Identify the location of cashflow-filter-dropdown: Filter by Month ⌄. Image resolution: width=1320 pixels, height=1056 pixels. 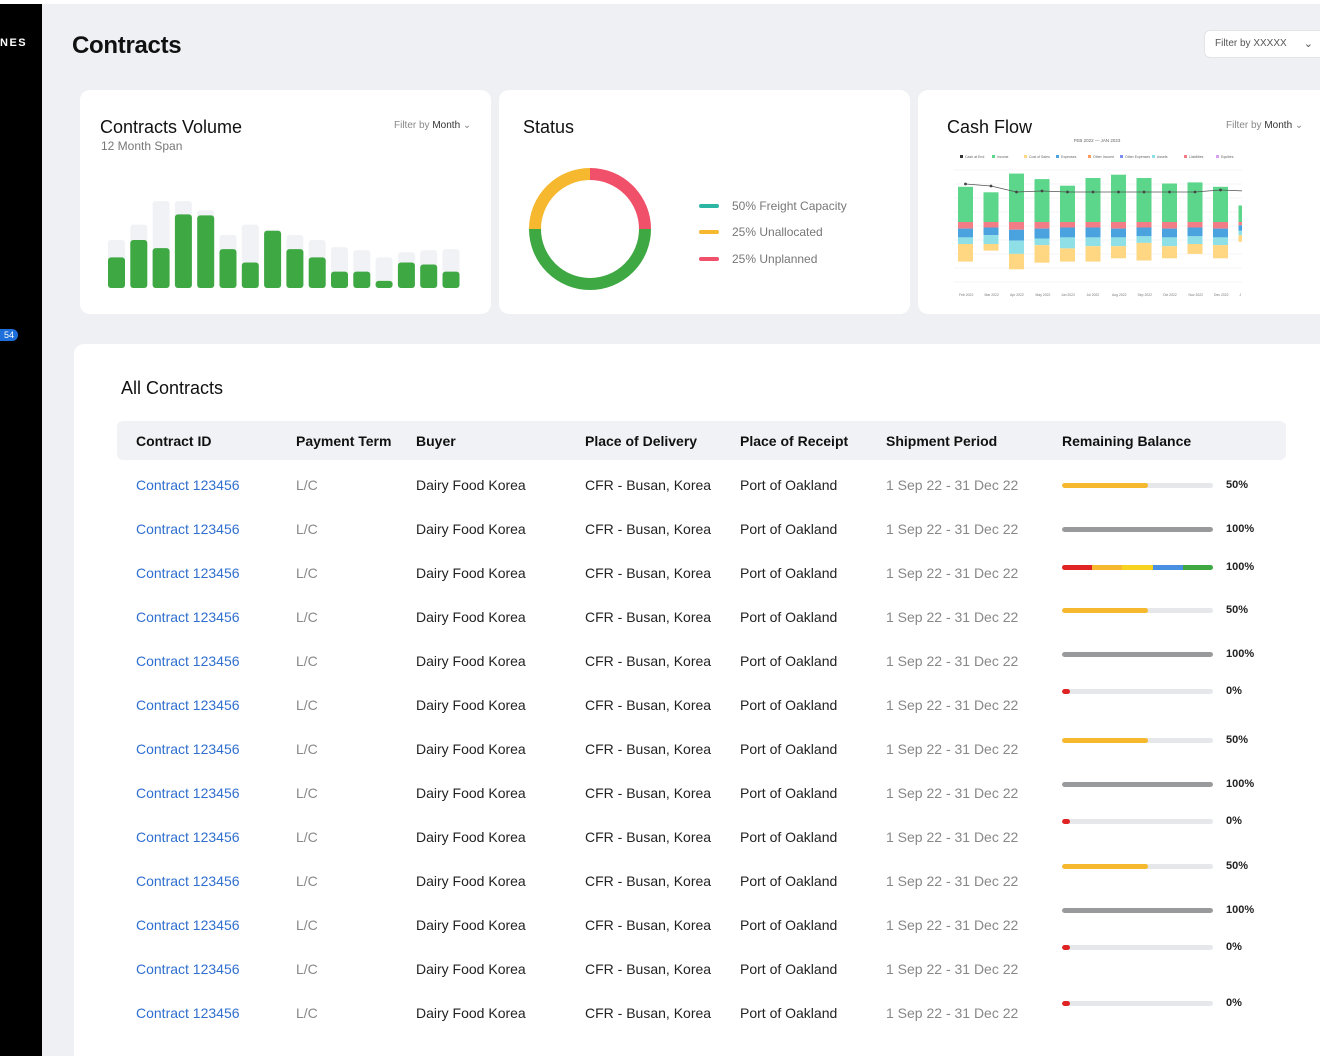
(1264, 125).